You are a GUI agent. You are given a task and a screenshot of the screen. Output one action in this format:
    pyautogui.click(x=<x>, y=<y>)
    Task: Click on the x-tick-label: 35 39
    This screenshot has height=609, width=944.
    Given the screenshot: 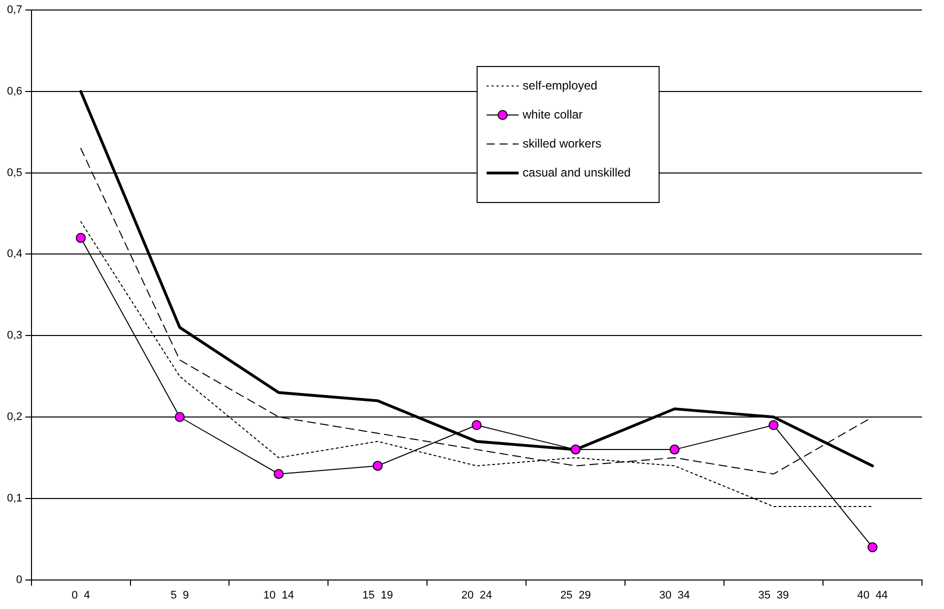 What is the action you would take?
    pyautogui.click(x=773, y=595)
    